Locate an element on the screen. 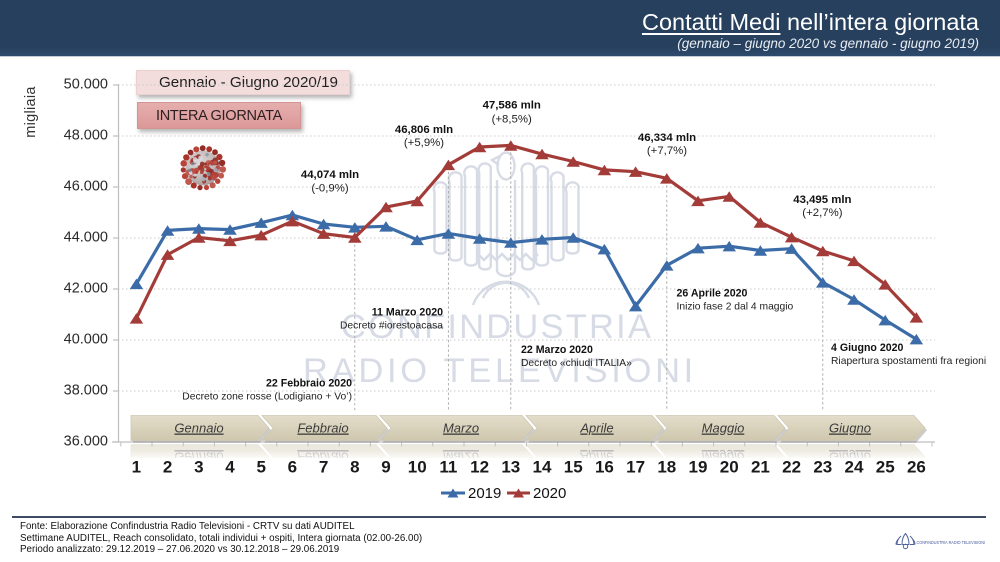  svg-text: 3 is located at coordinates (198, 467).